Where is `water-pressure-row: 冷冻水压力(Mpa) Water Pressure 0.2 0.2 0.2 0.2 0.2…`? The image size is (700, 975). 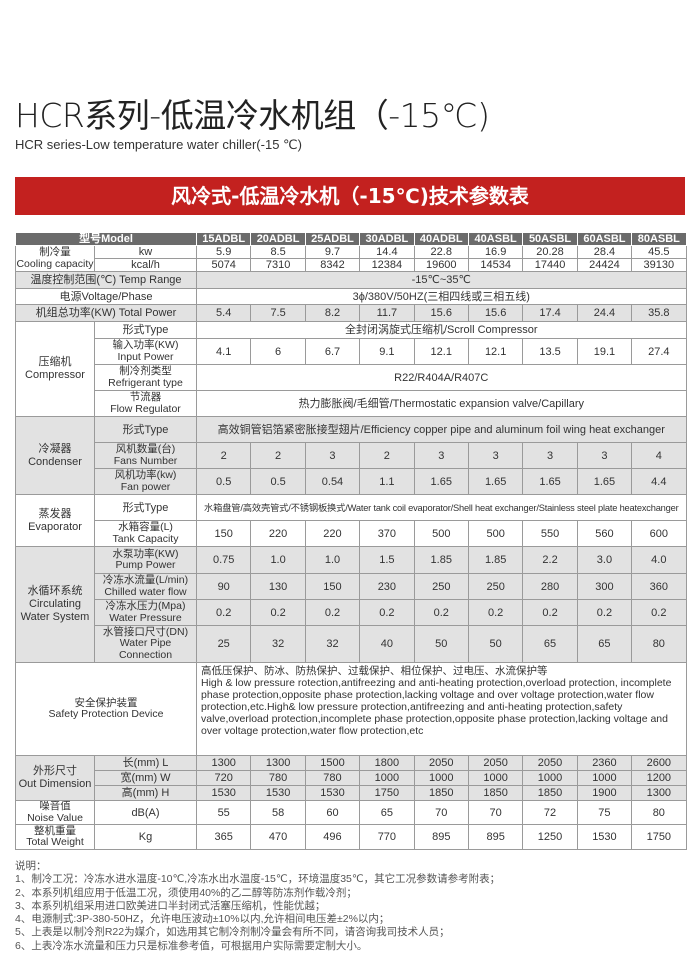 water-pressure-row: 冷冻水压力(Mpa) Water Pressure 0.2 0.2 0.2 0.2 0.2… is located at coordinates (351, 612).